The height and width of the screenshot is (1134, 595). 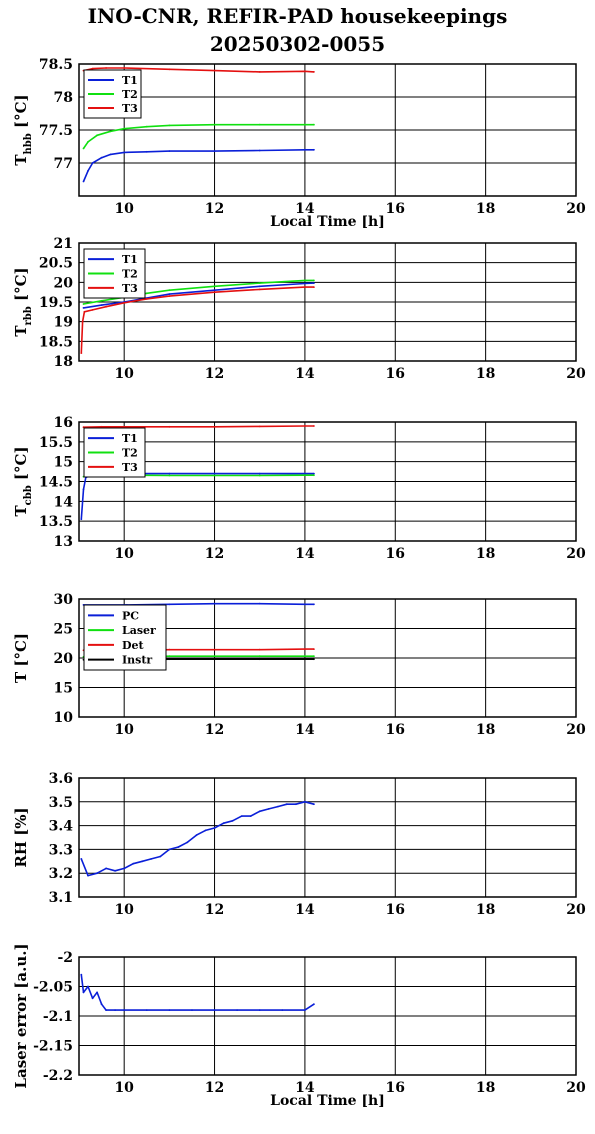 I want to click on y-tick-label: 30, so click(x=64, y=600).